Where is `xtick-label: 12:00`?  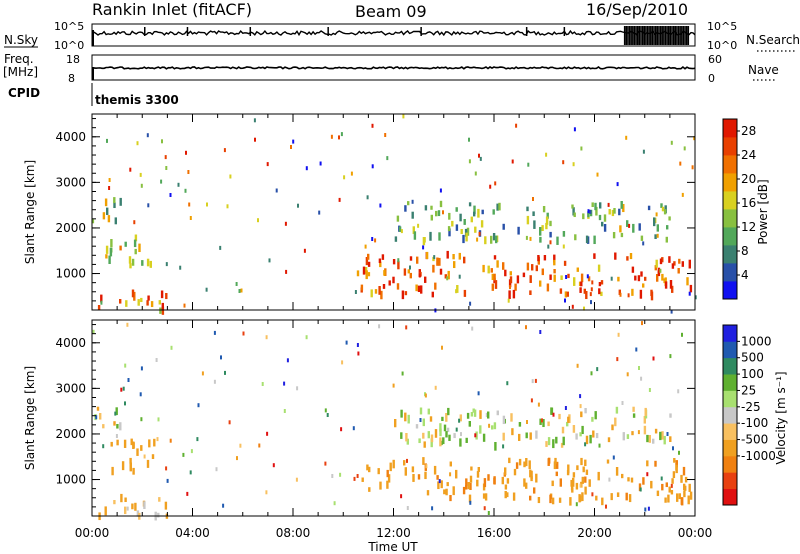
xtick-label: 12:00 is located at coordinates (393, 533).